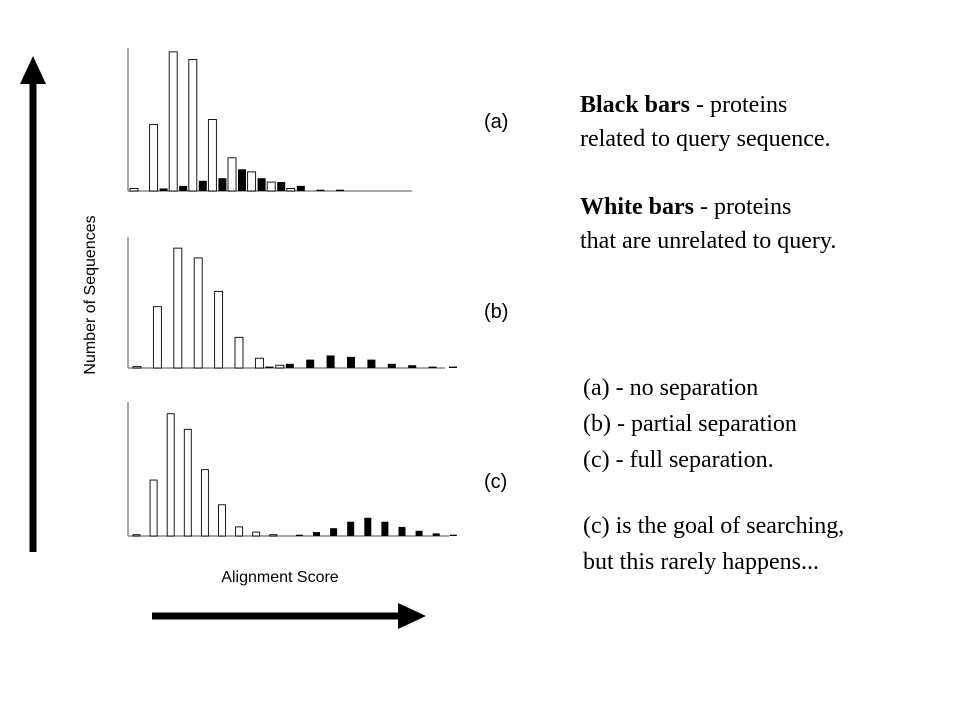 The image size is (960, 725). What do you see at coordinates (714, 526) in the screenshot?
I see `note-goal-1: (c) is the goal of searching,` at bounding box center [714, 526].